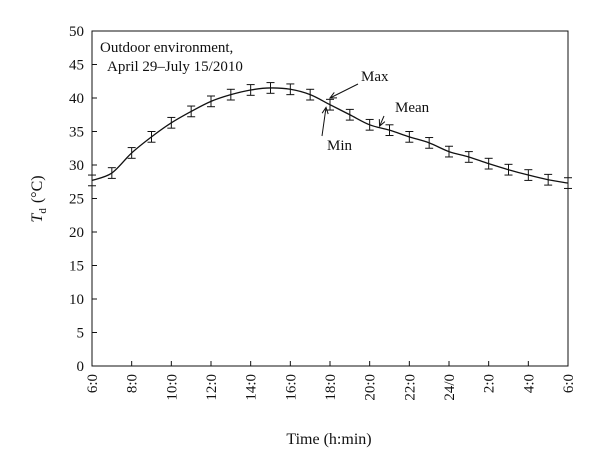  Describe the element at coordinates (340, 146) in the screenshot. I see `callout-label: Min` at that location.